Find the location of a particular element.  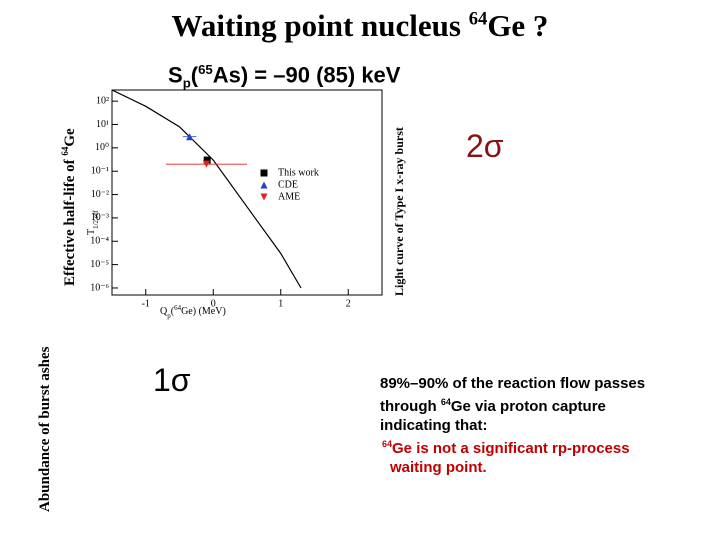

legend-label: This work is located at coordinates (298, 172).